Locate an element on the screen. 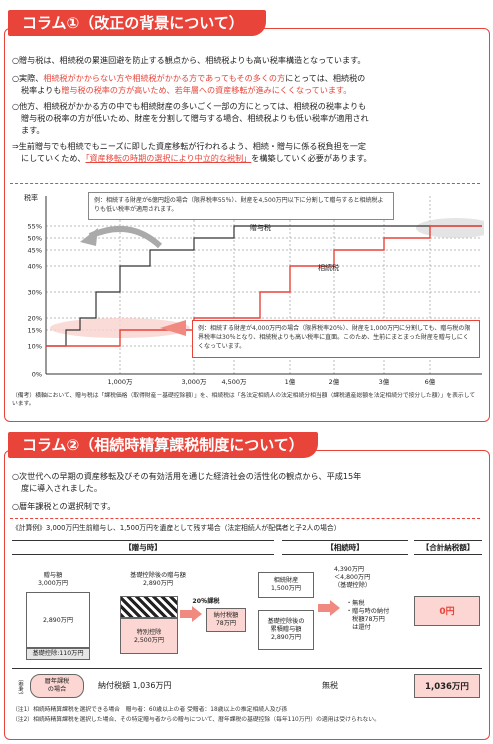 This screenshot has width=493, height=744. inheritance-total-compare: 4,390万円 ＜4,800万円 （基礎控除） is located at coordinates (353, 577).